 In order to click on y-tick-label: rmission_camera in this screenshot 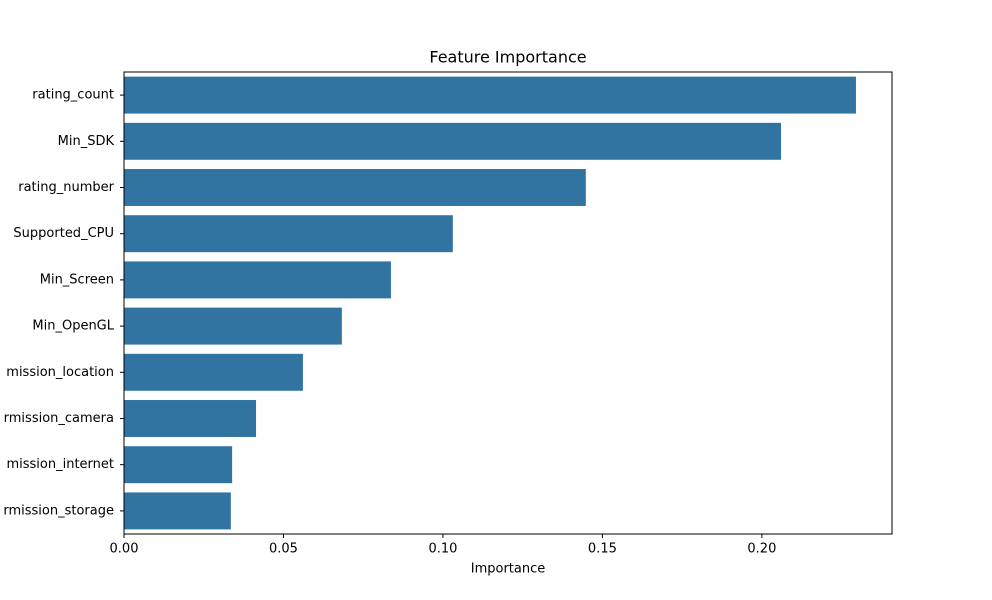, I will do `click(59, 418)`.